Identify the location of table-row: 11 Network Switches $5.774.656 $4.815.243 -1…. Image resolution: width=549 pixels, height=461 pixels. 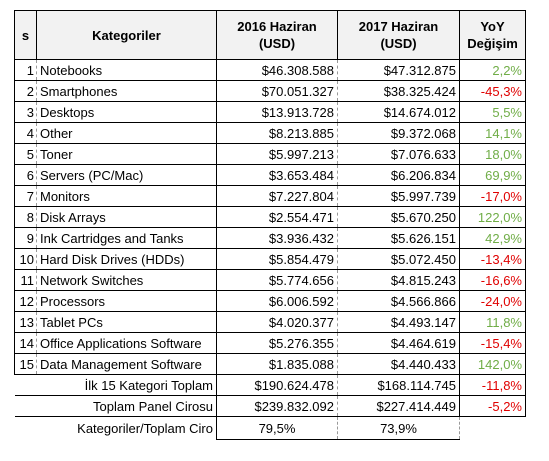
(270, 280).